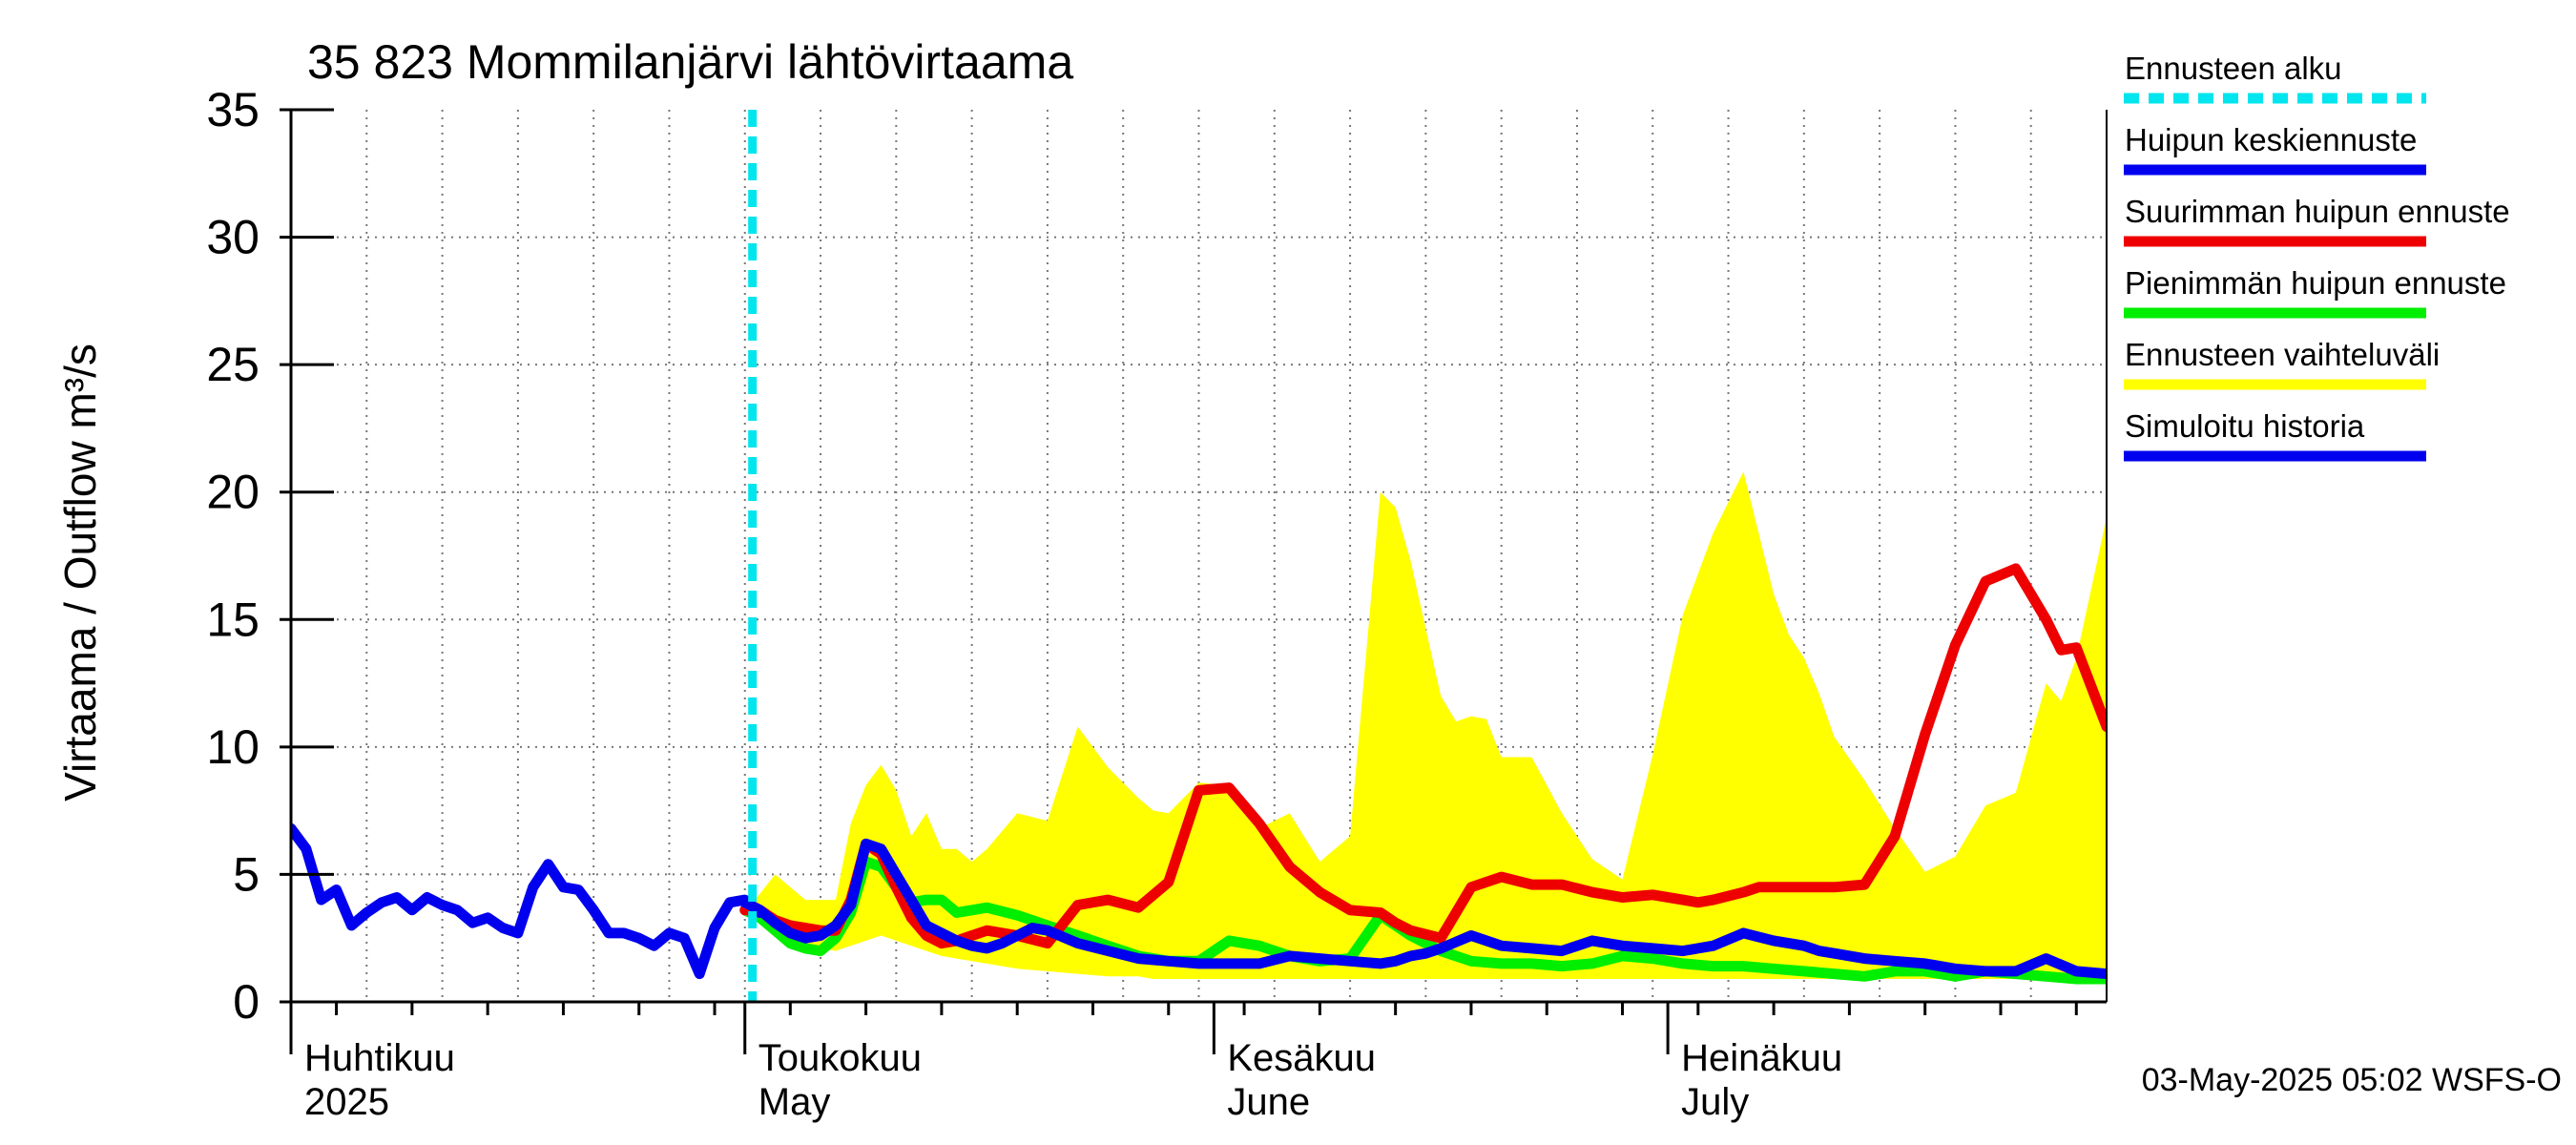 The width and height of the screenshot is (2576, 1145). Describe the element at coordinates (346, 1102) in the screenshot. I see `x-month-label-en: 2025` at that location.